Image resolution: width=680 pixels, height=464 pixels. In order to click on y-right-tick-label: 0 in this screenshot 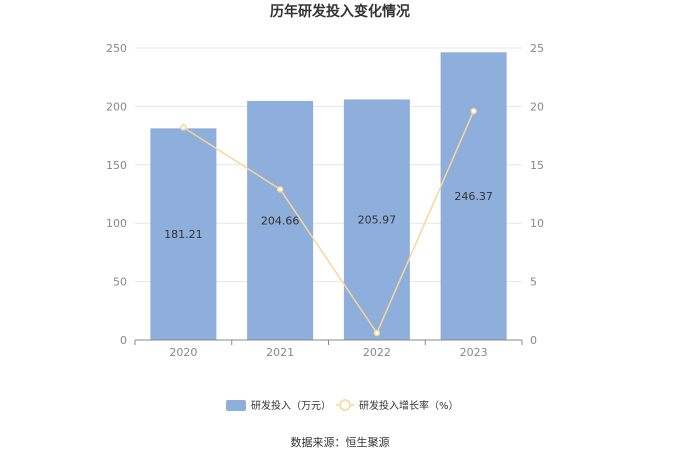, I will do `click(533, 340)`.